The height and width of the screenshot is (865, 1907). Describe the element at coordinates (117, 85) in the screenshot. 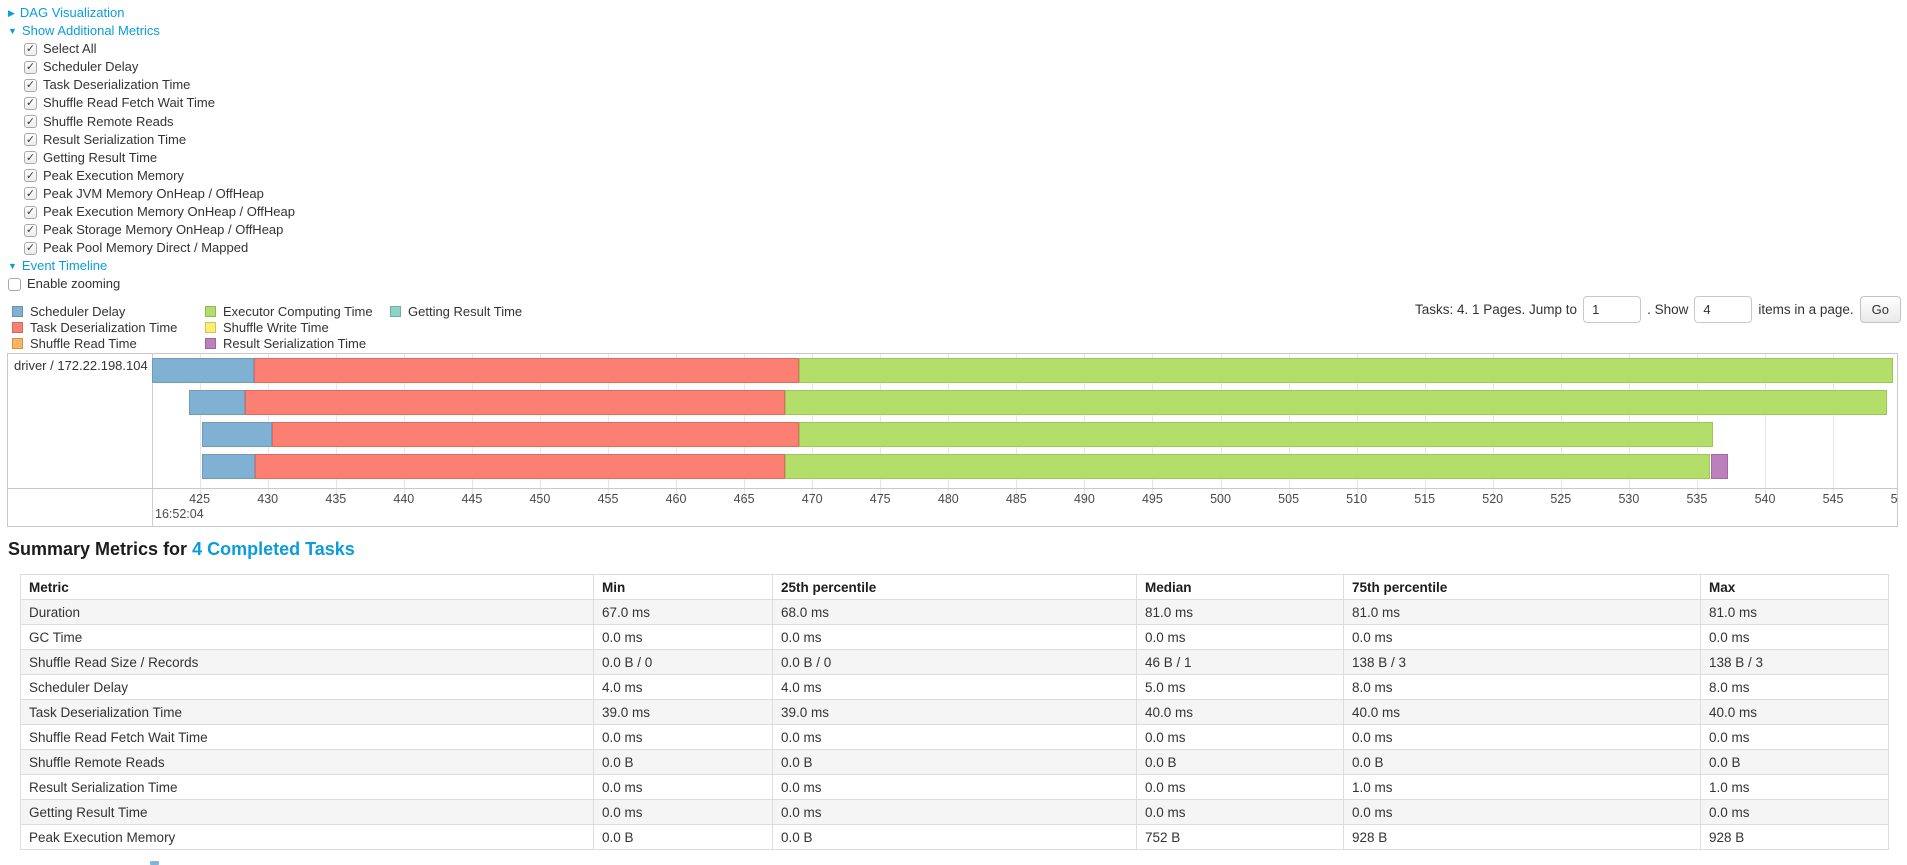

I see `checkbox-label: Task Deserialization Time` at that location.